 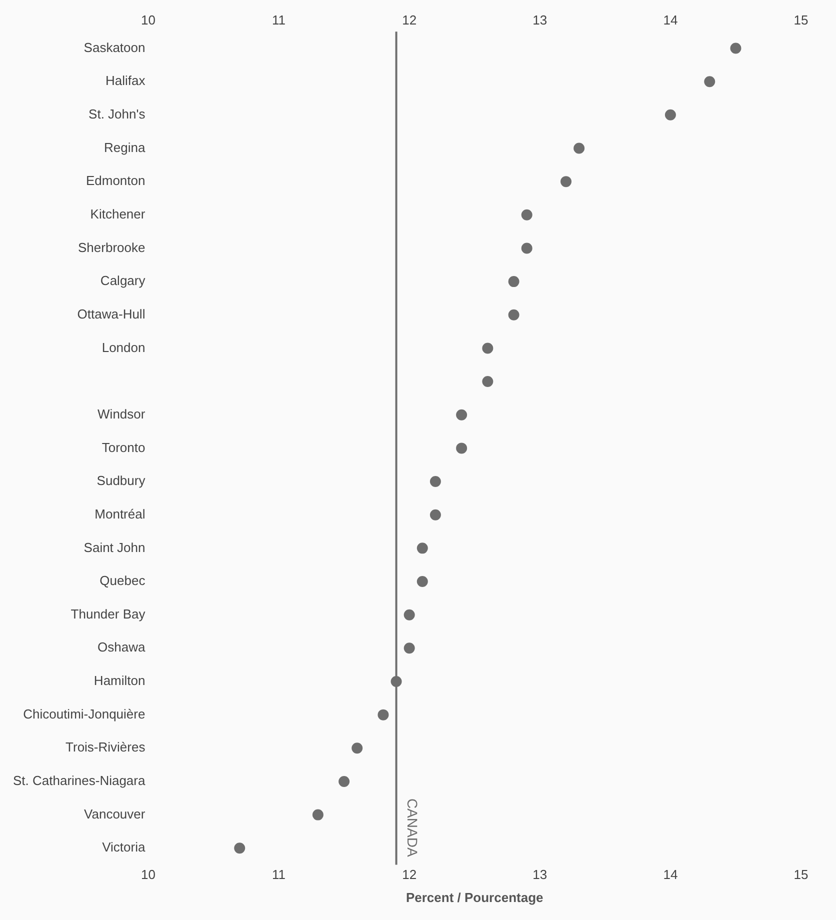 What do you see at coordinates (115, 547) in the screenshot?
I see `y-tick-label: Saint John` at bounding box center [115, 547].